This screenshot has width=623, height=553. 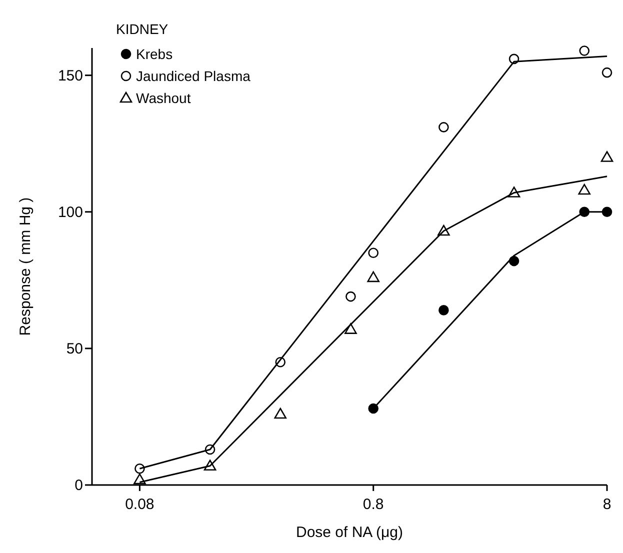 I want to click on x-tick-label: 0.8, so click(x=373, y=504).